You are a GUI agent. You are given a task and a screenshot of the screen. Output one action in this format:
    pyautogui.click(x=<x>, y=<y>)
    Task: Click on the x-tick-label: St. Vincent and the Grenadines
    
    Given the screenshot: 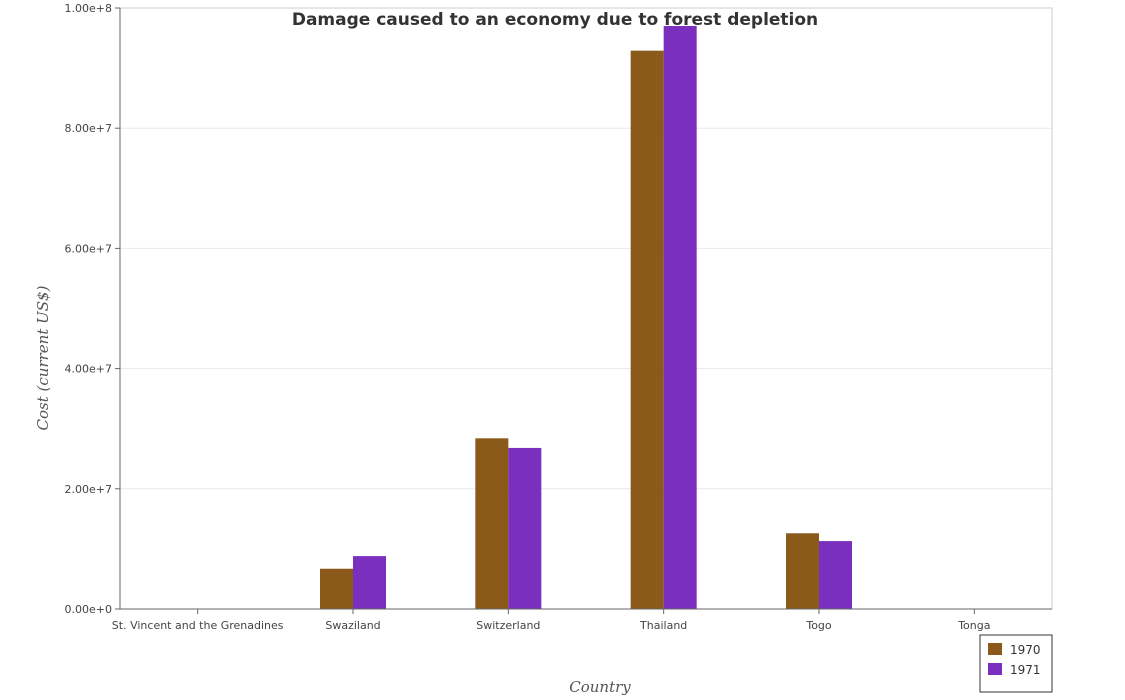 What is the action you would take?
    pyautogui.click(x=198, y=625)
    